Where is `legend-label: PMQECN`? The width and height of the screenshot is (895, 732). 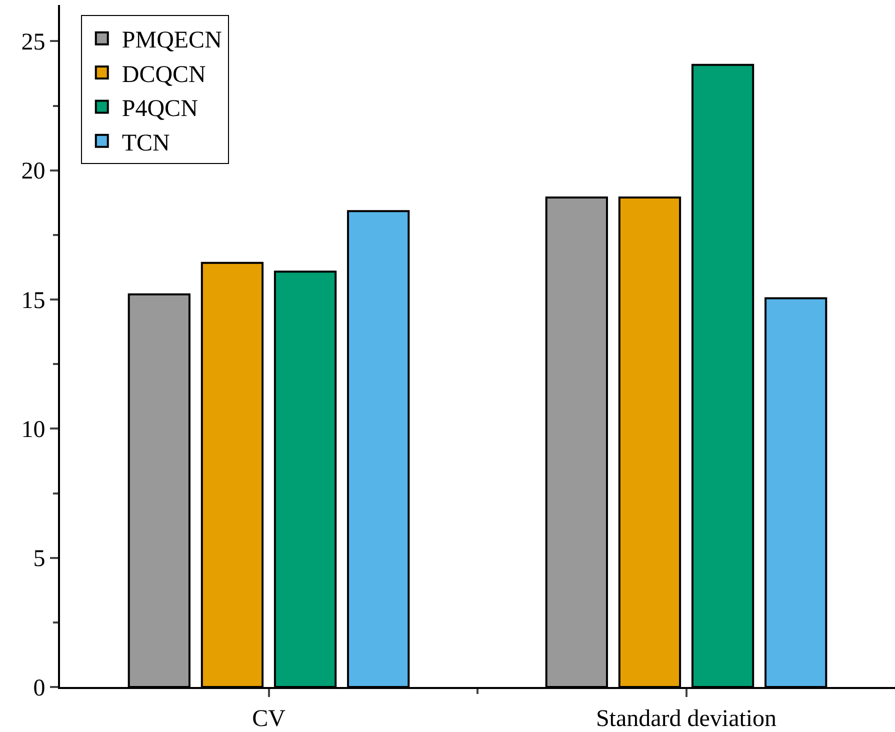 legend-label: PMQECN is located at coordinates (172, 41).